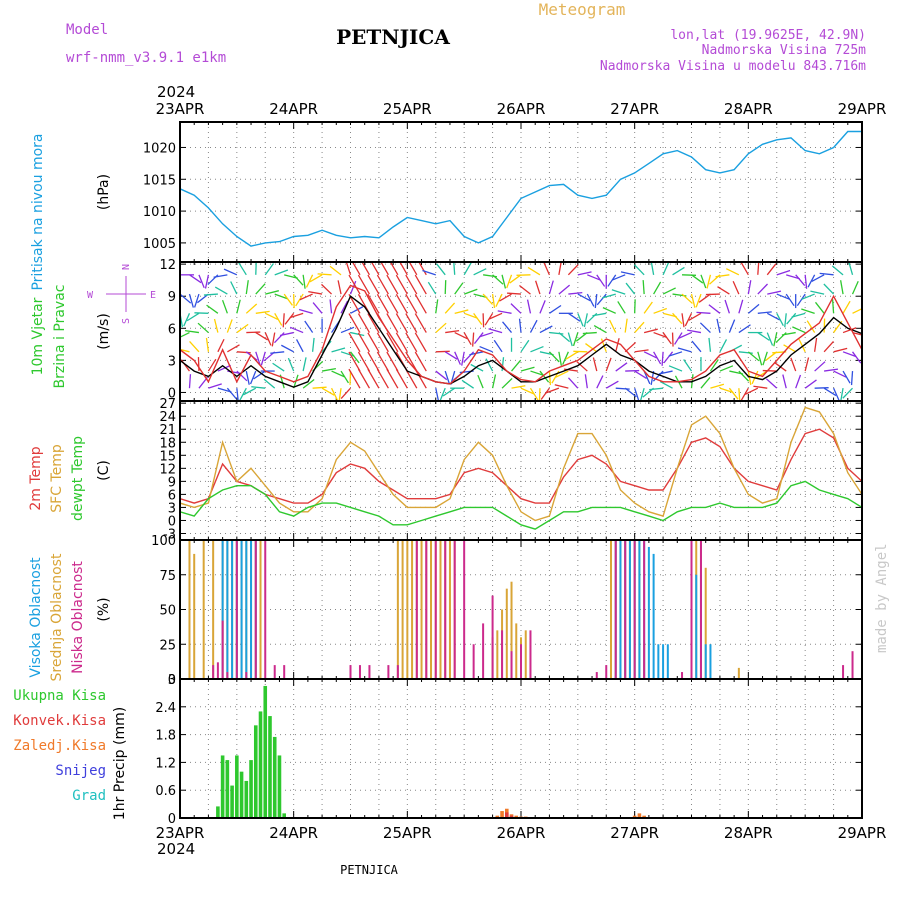 The width and height of the screenshot is (900, 905). Describe the element at coordinates (748, 109) in the screenshot. I see `date-label-top: 28APR` at that location.